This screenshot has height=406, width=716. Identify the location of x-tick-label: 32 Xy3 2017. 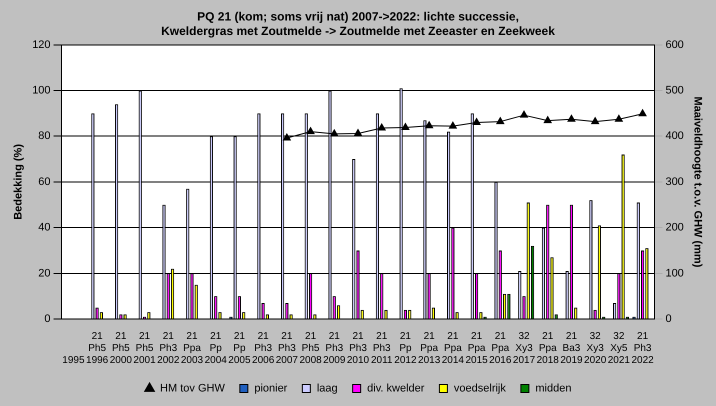
(524, 348).